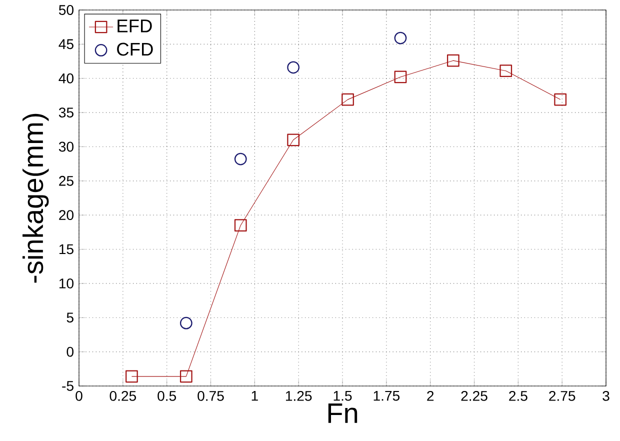  Describe the element at coordinates (606, 395) in the screenshot. I see `x-tick-label: 3` at that location.